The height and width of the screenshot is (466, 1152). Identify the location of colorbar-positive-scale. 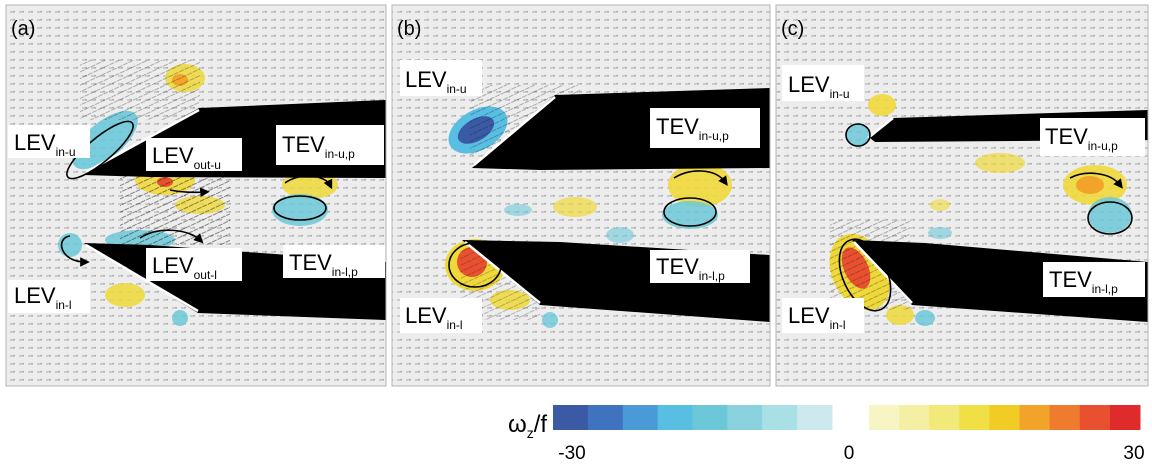
(1005, 417).